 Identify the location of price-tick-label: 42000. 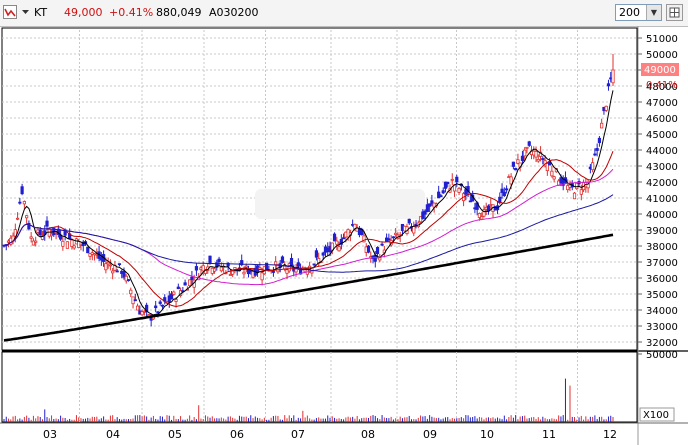
(662, 183).